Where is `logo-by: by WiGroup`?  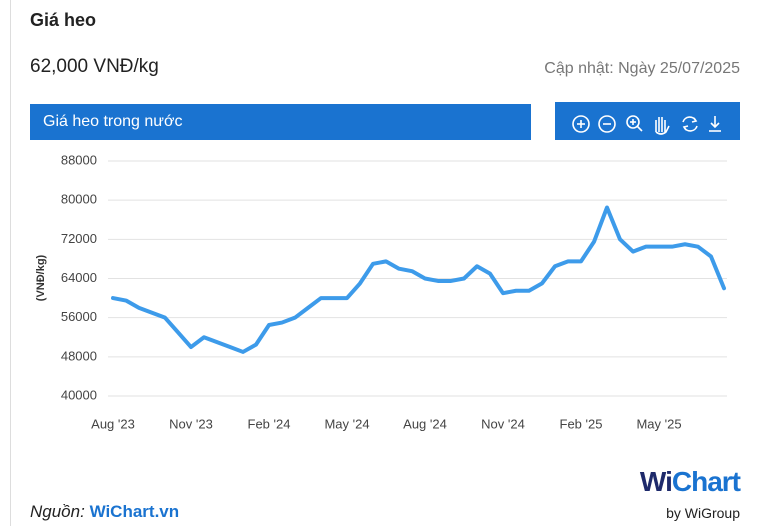 logo-by: by WiGroup is located at coordinates (703, 513).